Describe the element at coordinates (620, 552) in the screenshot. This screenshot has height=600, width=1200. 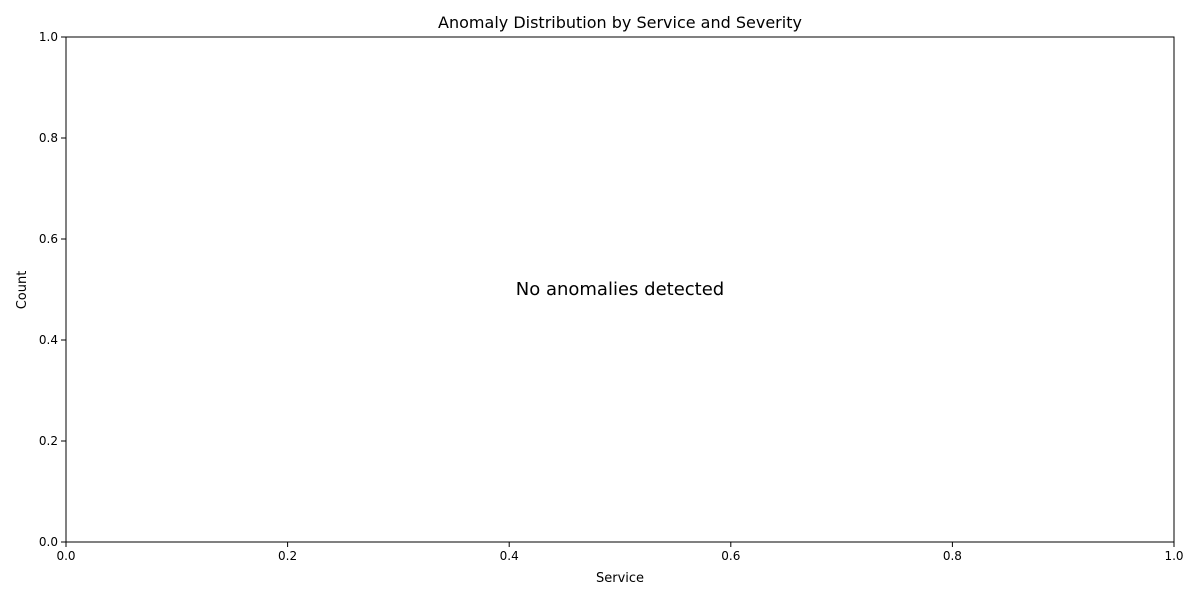
I see `x-axis: 0.0 0.2 0.4 0.6 0.8 1.0` at that location.